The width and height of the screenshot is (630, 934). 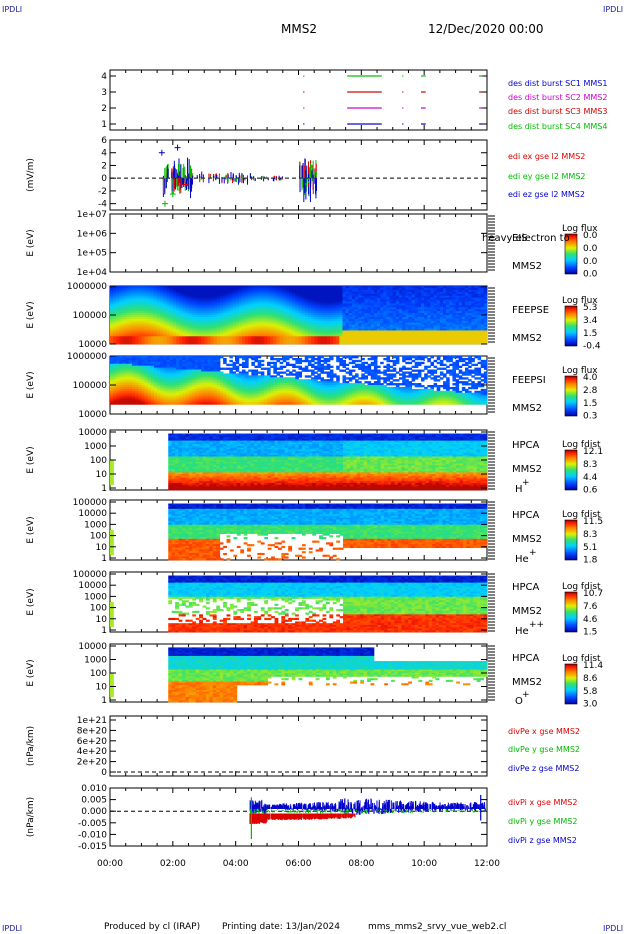 I want to click on corner-label-br: IPDLI, so click(x=613, y=928).